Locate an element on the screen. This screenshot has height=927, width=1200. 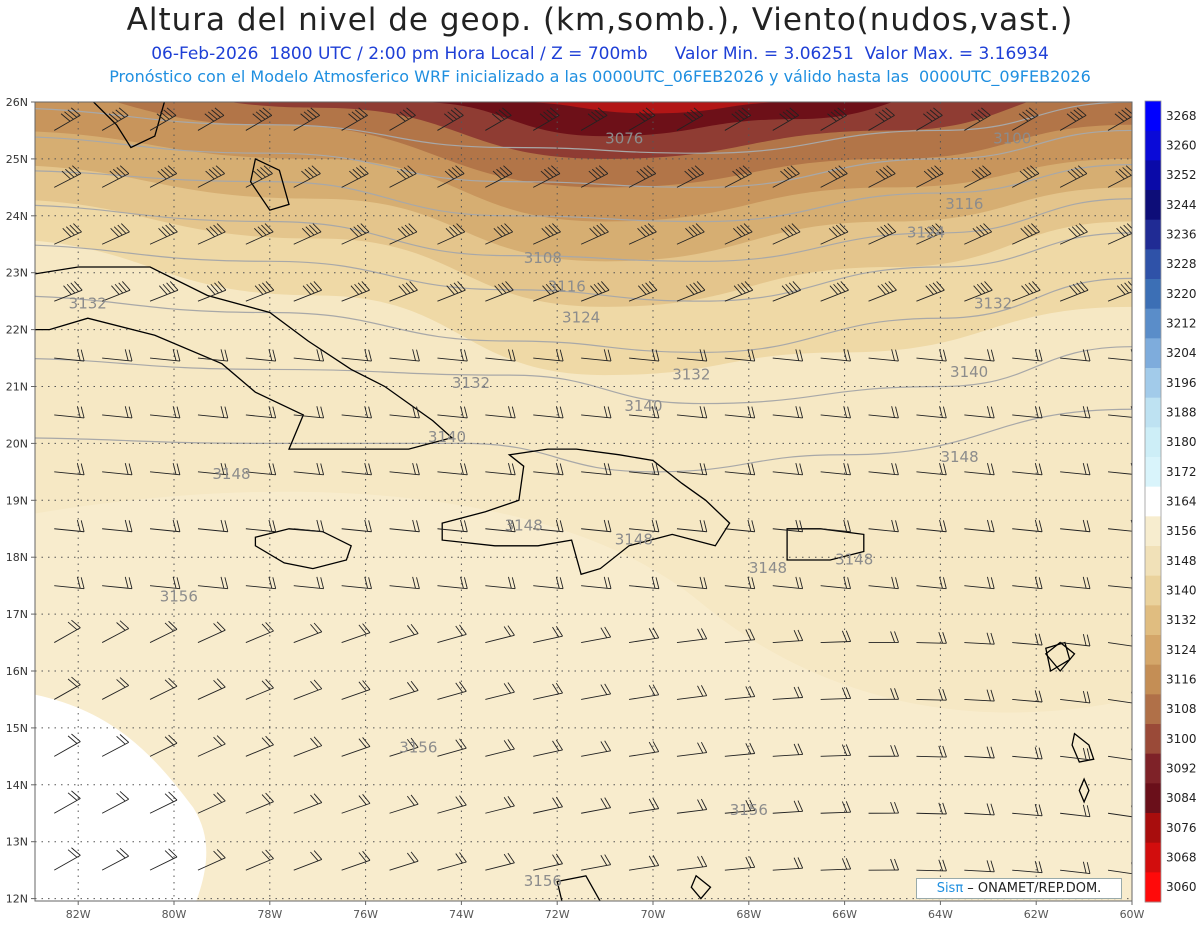
contour-label: 3156 is located at coordinates (543, 881).